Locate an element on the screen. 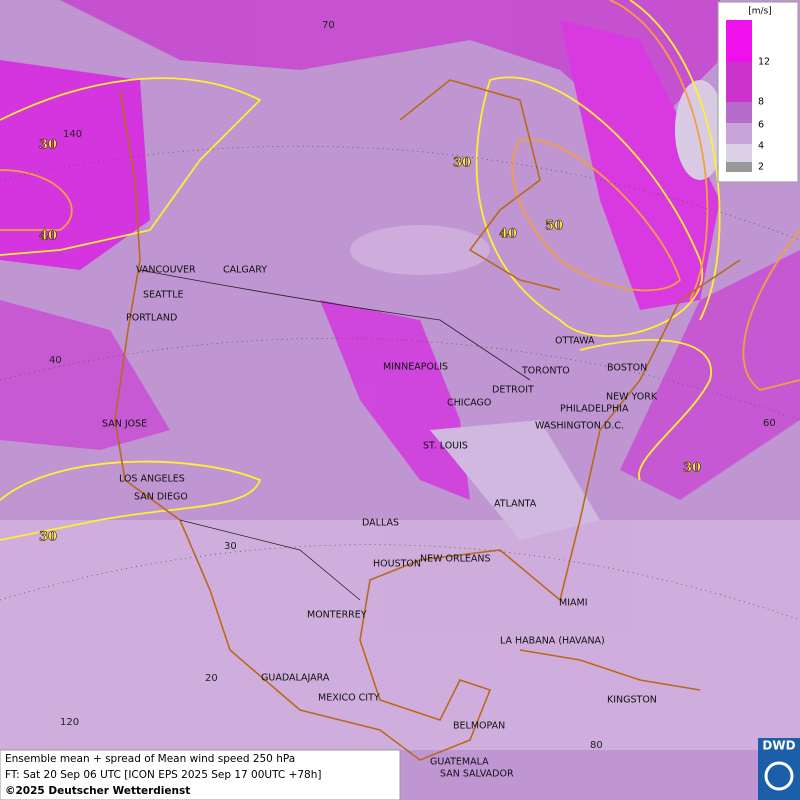 Image resolution: width=800 pixels, height=800 pixels. city-label: ST. LOUIS is located at coordinates (445, 446).